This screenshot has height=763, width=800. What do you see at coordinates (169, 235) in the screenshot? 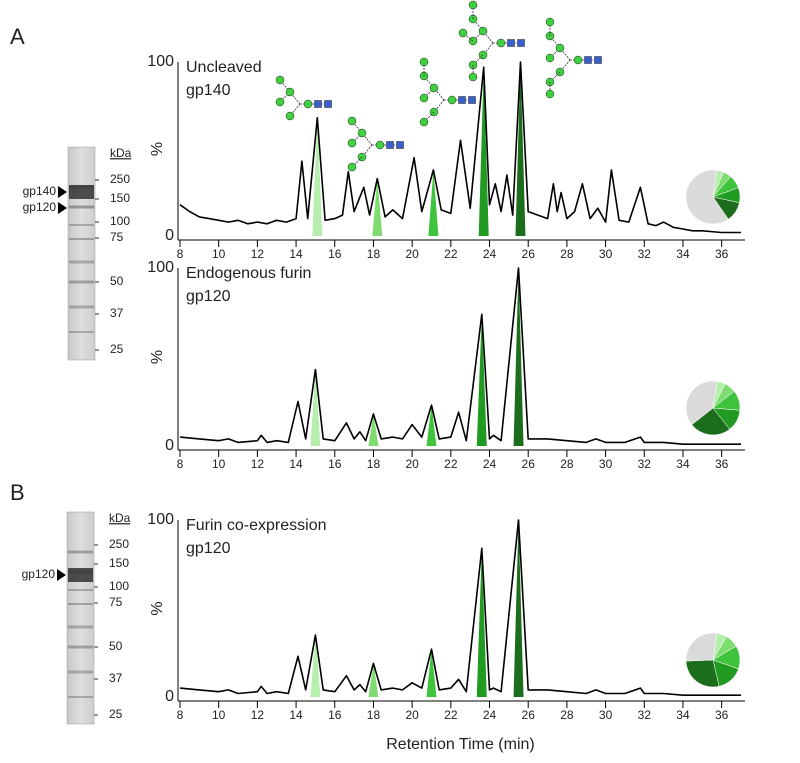
I see `y-tick-label: 0` at bounding box center [169, 235].